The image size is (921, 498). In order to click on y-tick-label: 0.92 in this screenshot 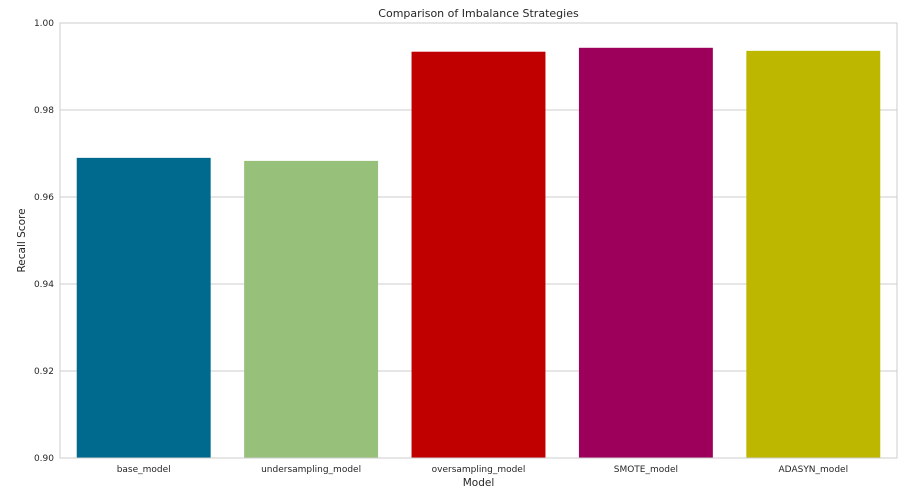, I will do `click(44, 372)`.